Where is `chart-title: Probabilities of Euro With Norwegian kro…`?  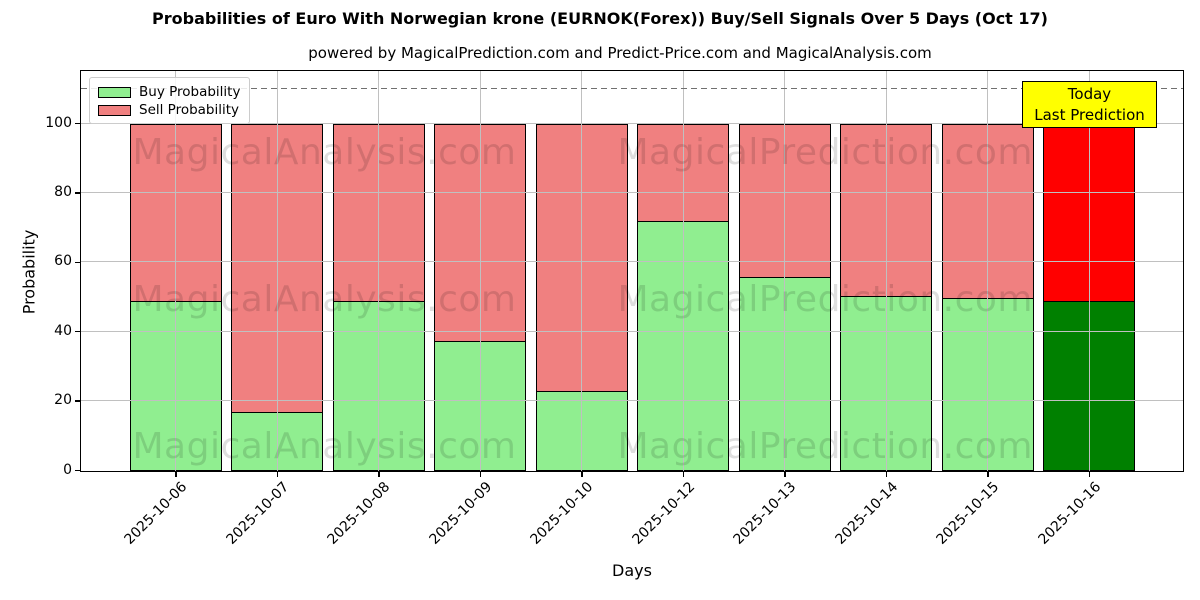
chart-title: Probabilities of Euro With Norwegian kro… is located at coordinates (600, 18).